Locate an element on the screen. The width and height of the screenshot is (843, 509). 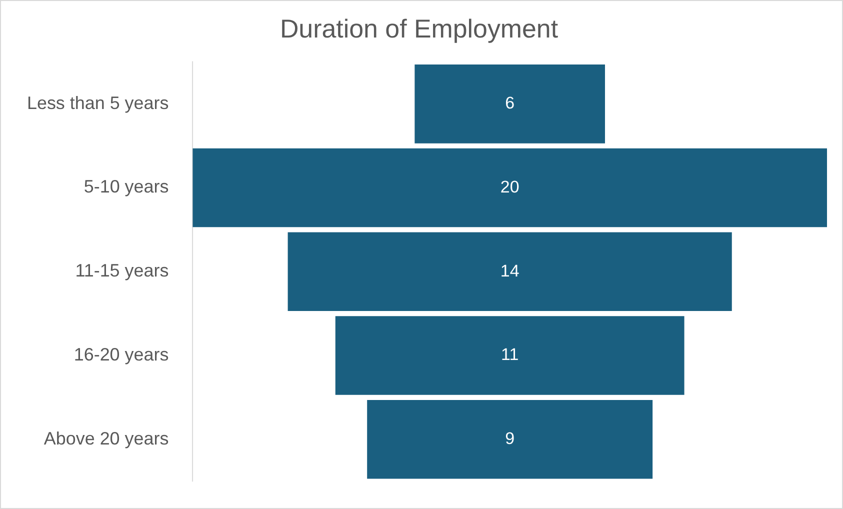
category-label: Above 20 years is located at coordinates (106, 438).